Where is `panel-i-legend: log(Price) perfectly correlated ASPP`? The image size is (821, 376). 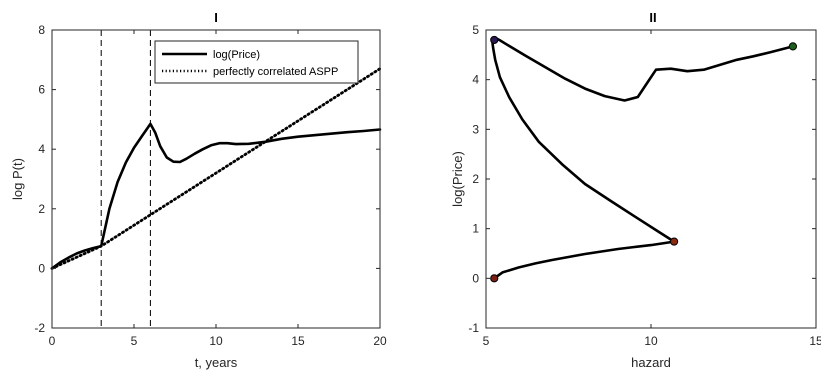 panel-i-legend: log(Price) perfectly correlated ASPP is located at coordinates (256, 62).